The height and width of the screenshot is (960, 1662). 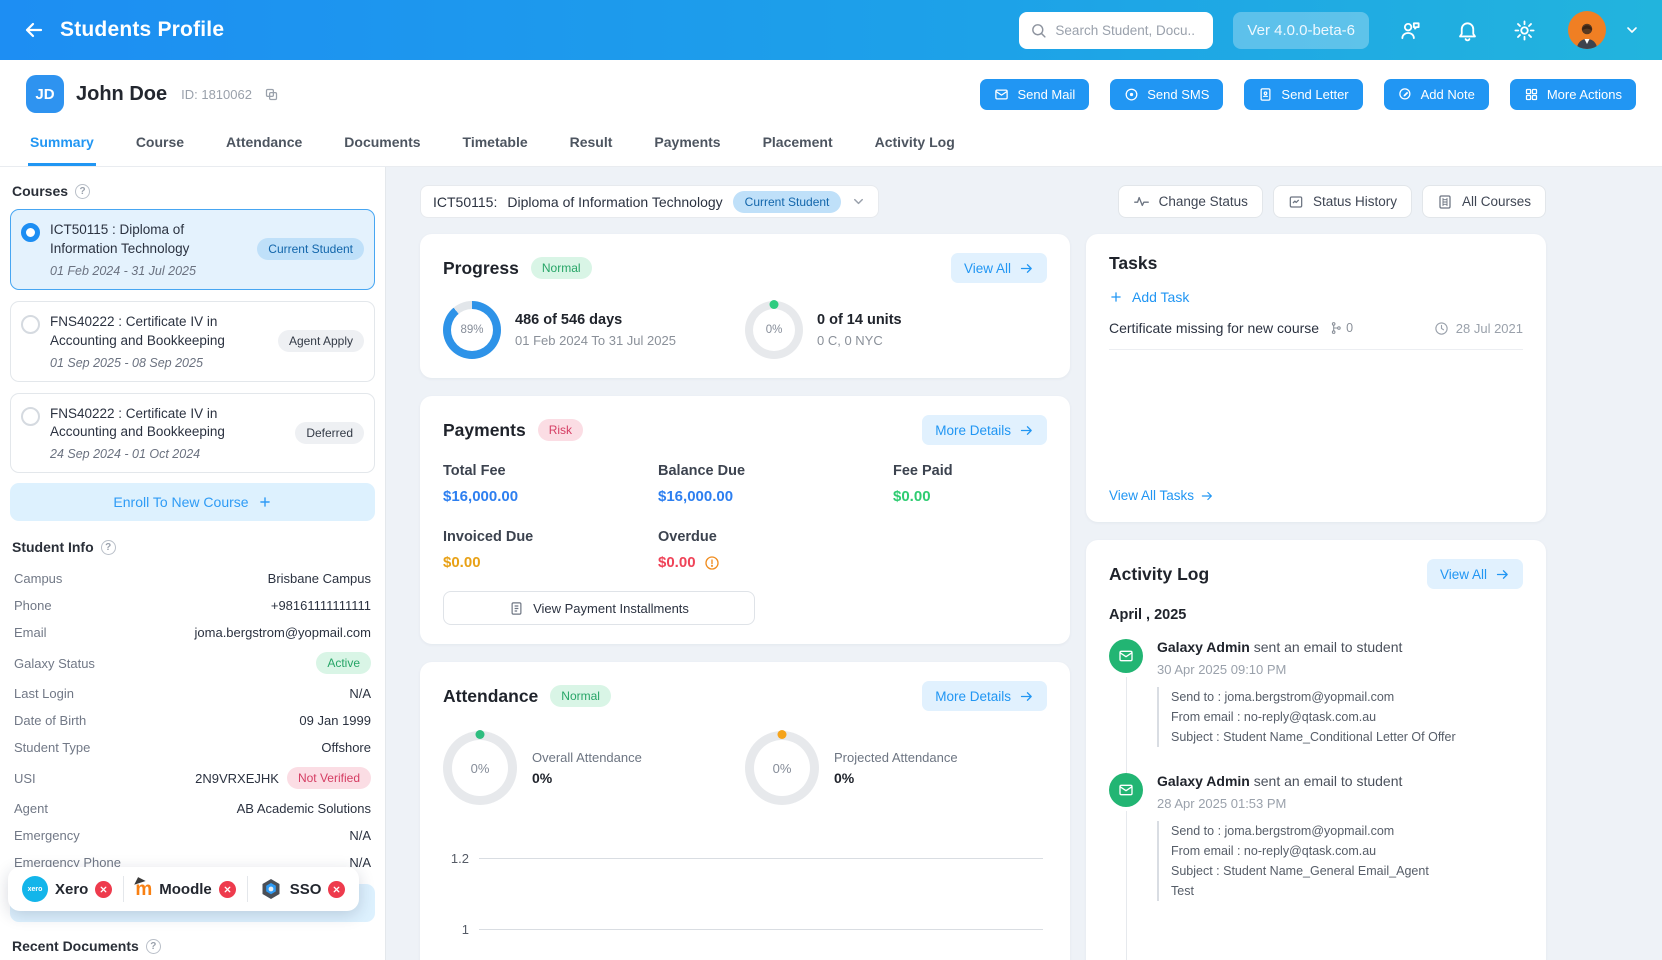 I want to click on user-avatar, so click(x=1587, y=30).